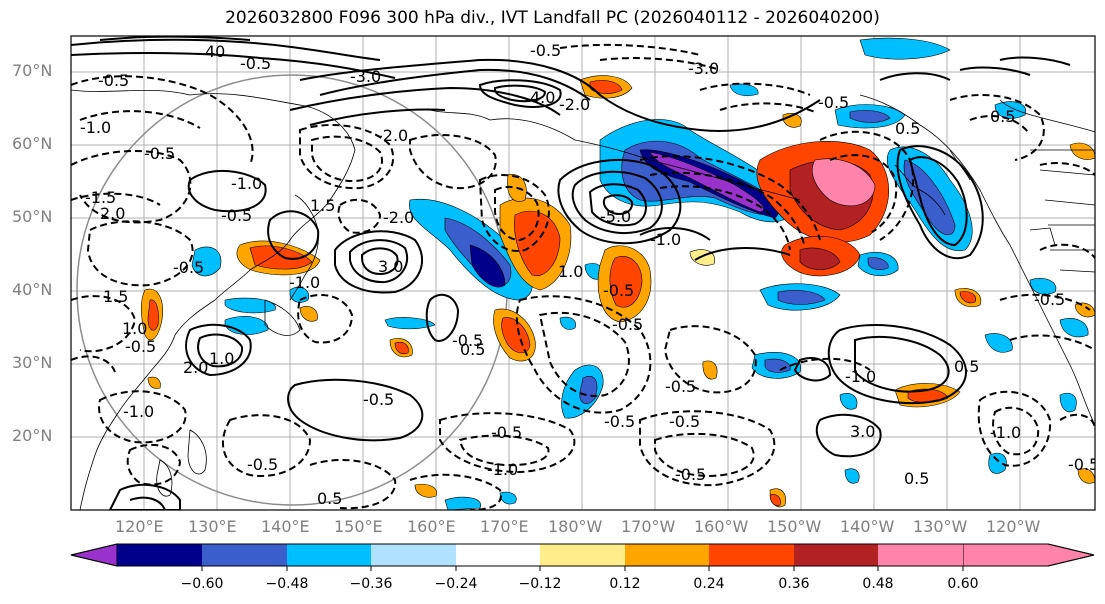 This screenshot has height=604, width=1105. Describe the element at coordinates (285, 526) in the screenshot. I see `lon-label: 140°E` at that location.